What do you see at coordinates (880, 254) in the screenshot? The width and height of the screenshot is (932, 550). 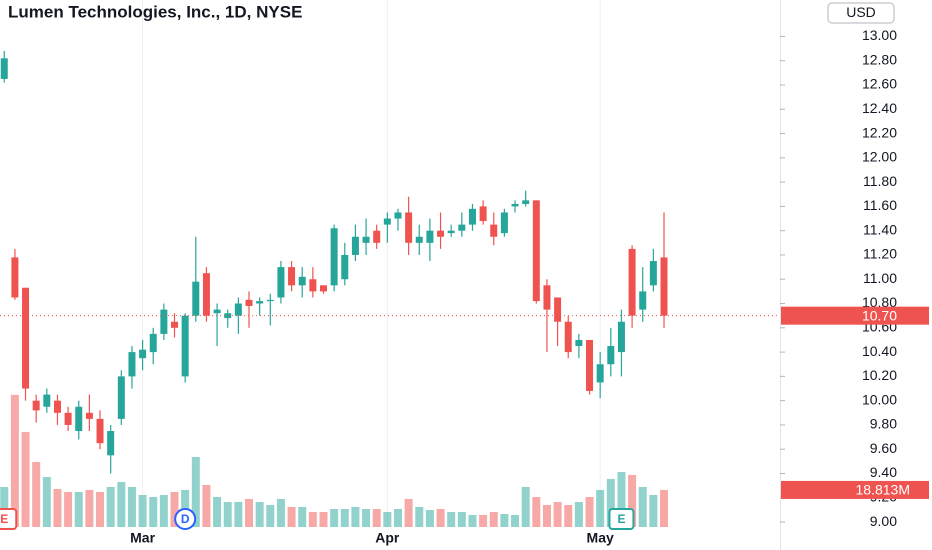 I see `y-tick-label: 11.20` at bounding box center [880, 254].